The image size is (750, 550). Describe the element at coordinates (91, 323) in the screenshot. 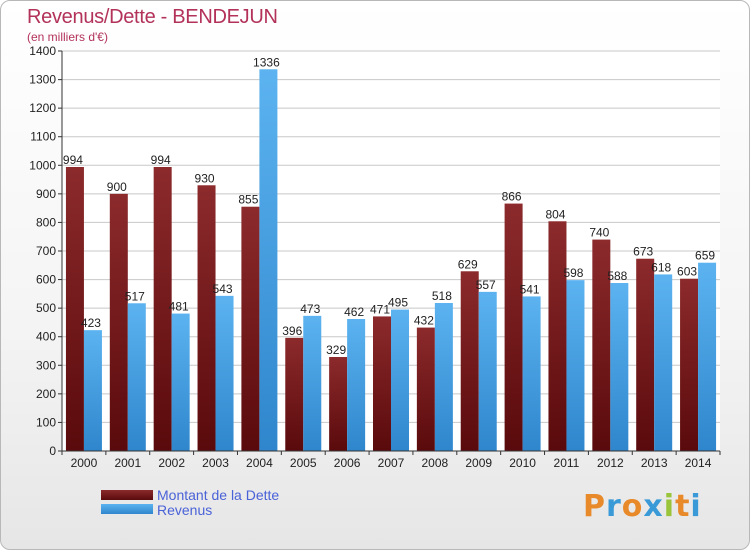

I see `data-label-revenue: 423` at that location.